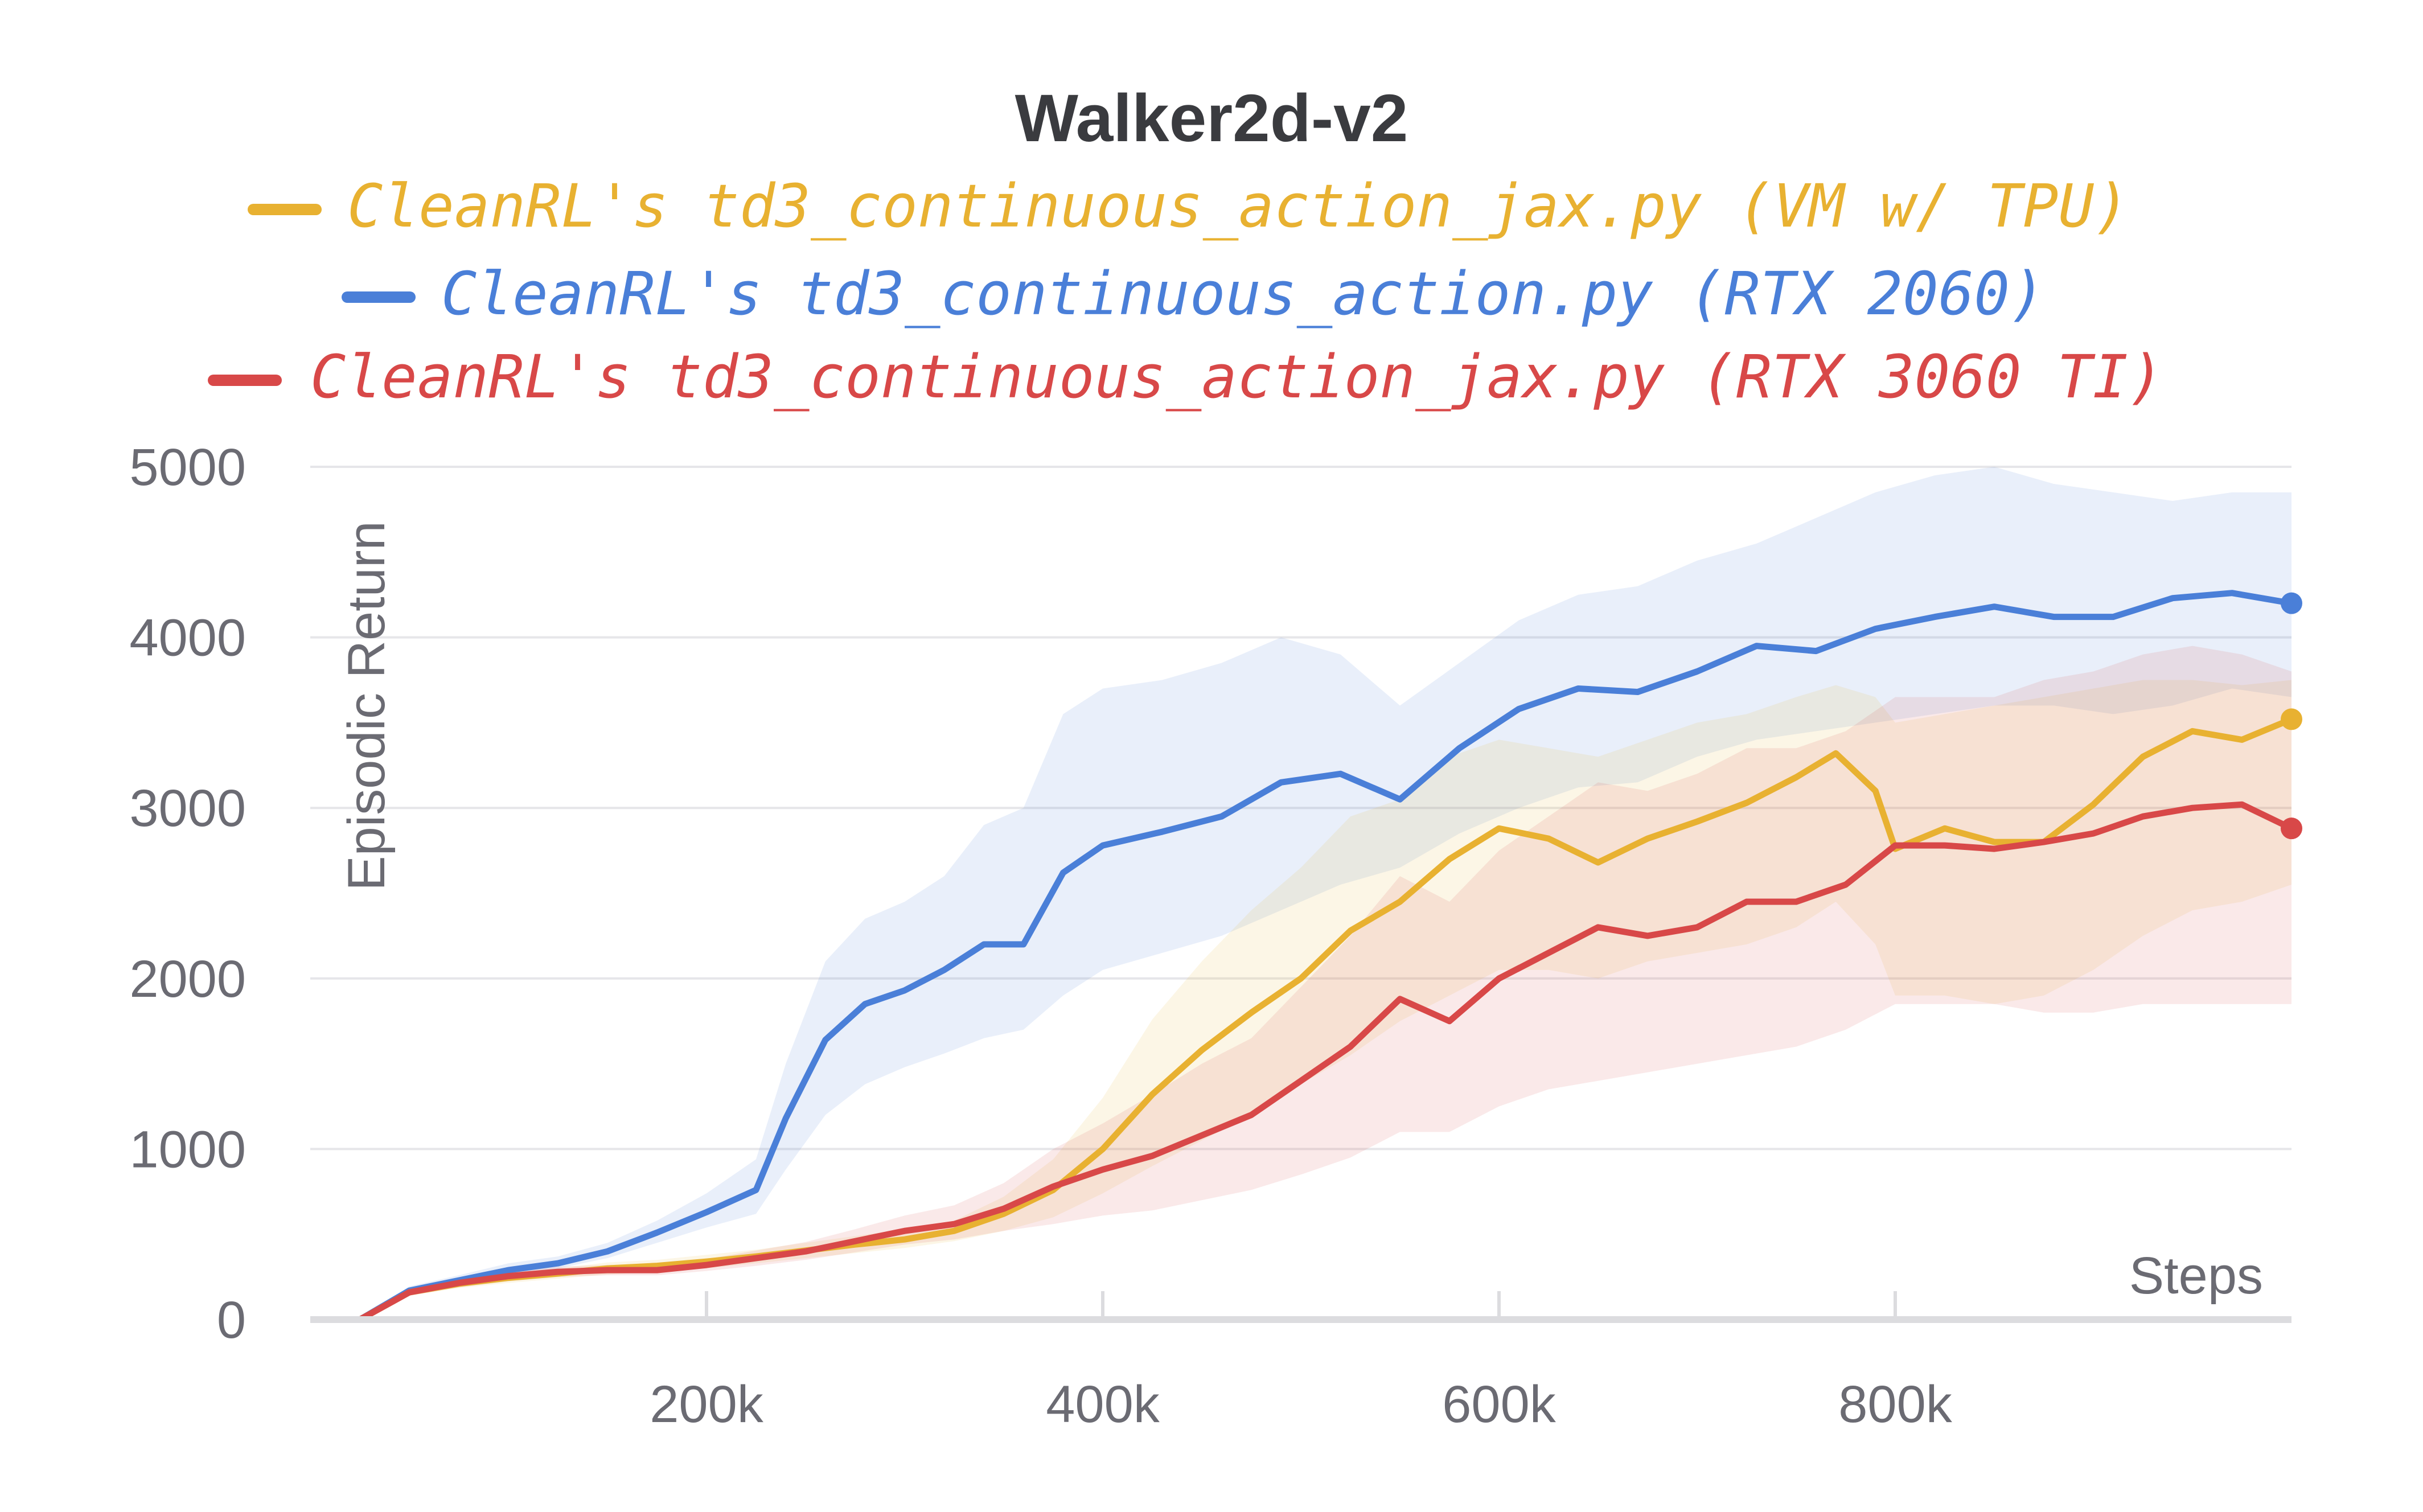 The image size is (2423, 1512). I want to click on x-tick-label: 400k, so click(1103, 1404).